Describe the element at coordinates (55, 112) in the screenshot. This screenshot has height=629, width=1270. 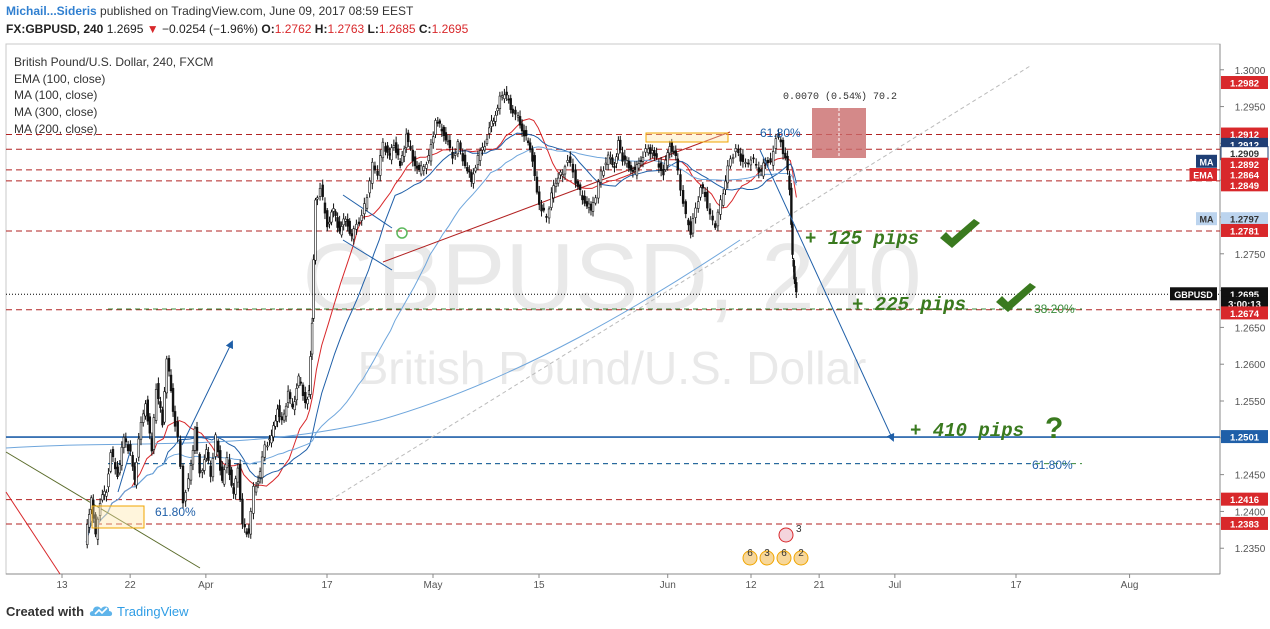
I see `legend-item-ma300: MA (300, close)` at that location.